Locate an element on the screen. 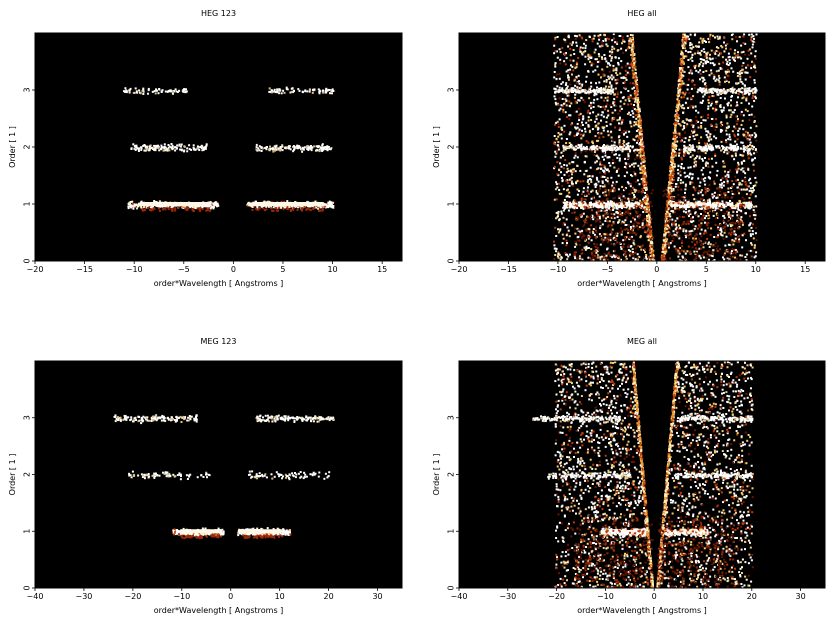  x-tick-label: −15 is located at coordinates (84, 269).